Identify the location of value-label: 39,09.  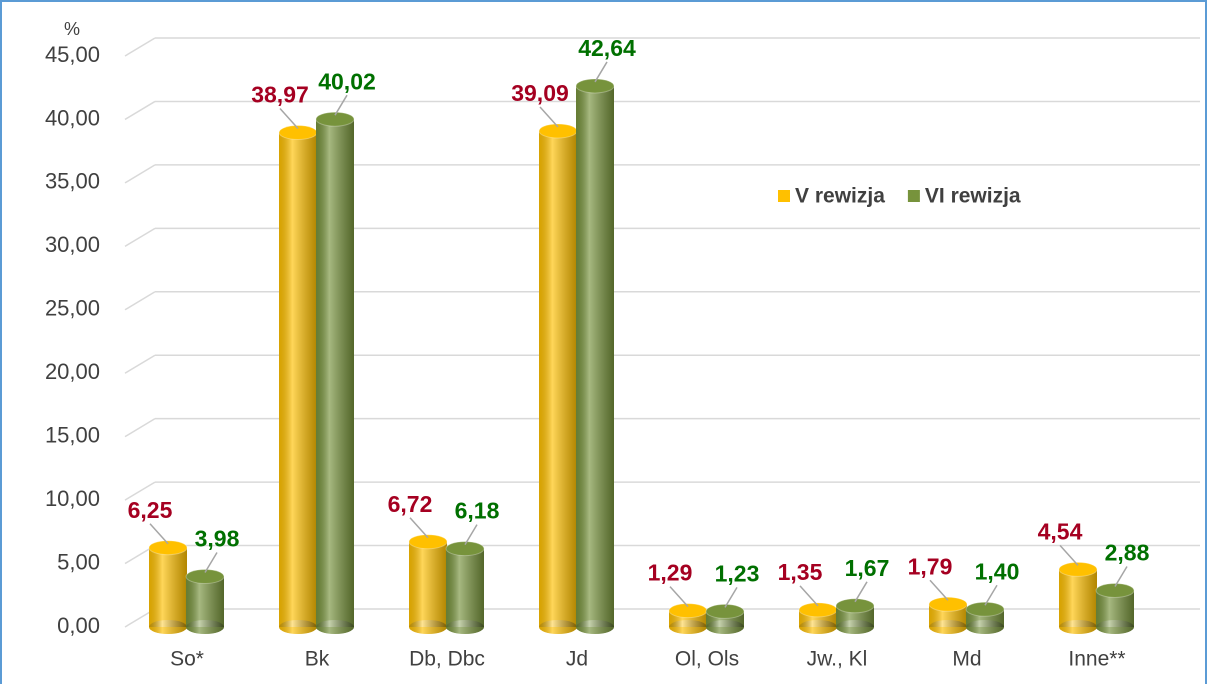
(540, 93).